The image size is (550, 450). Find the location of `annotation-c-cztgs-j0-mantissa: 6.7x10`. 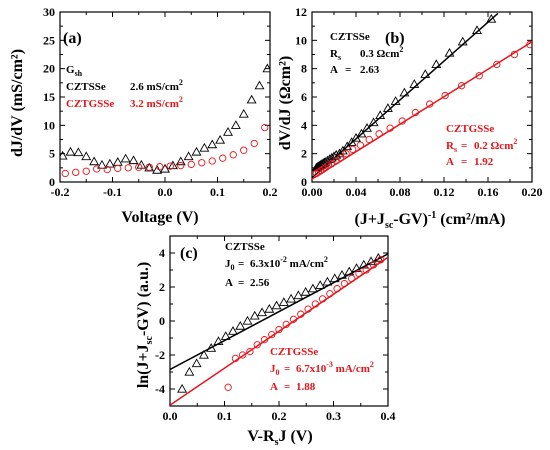

annotation-c-cztgs-j0-mantissa: 6.7x10 is located at coordinates (311, 369).